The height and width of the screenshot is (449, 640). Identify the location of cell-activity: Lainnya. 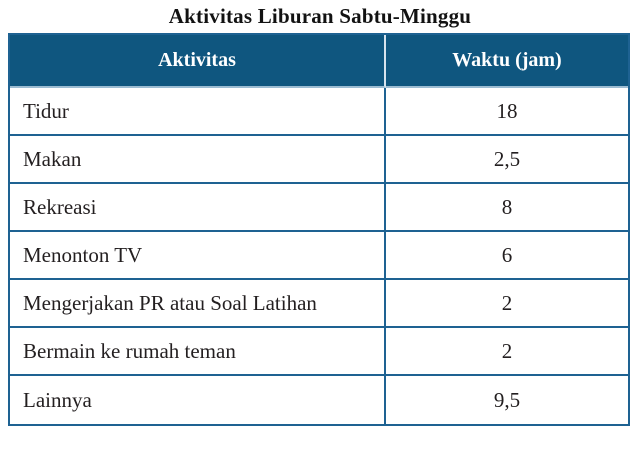
(198, 400).